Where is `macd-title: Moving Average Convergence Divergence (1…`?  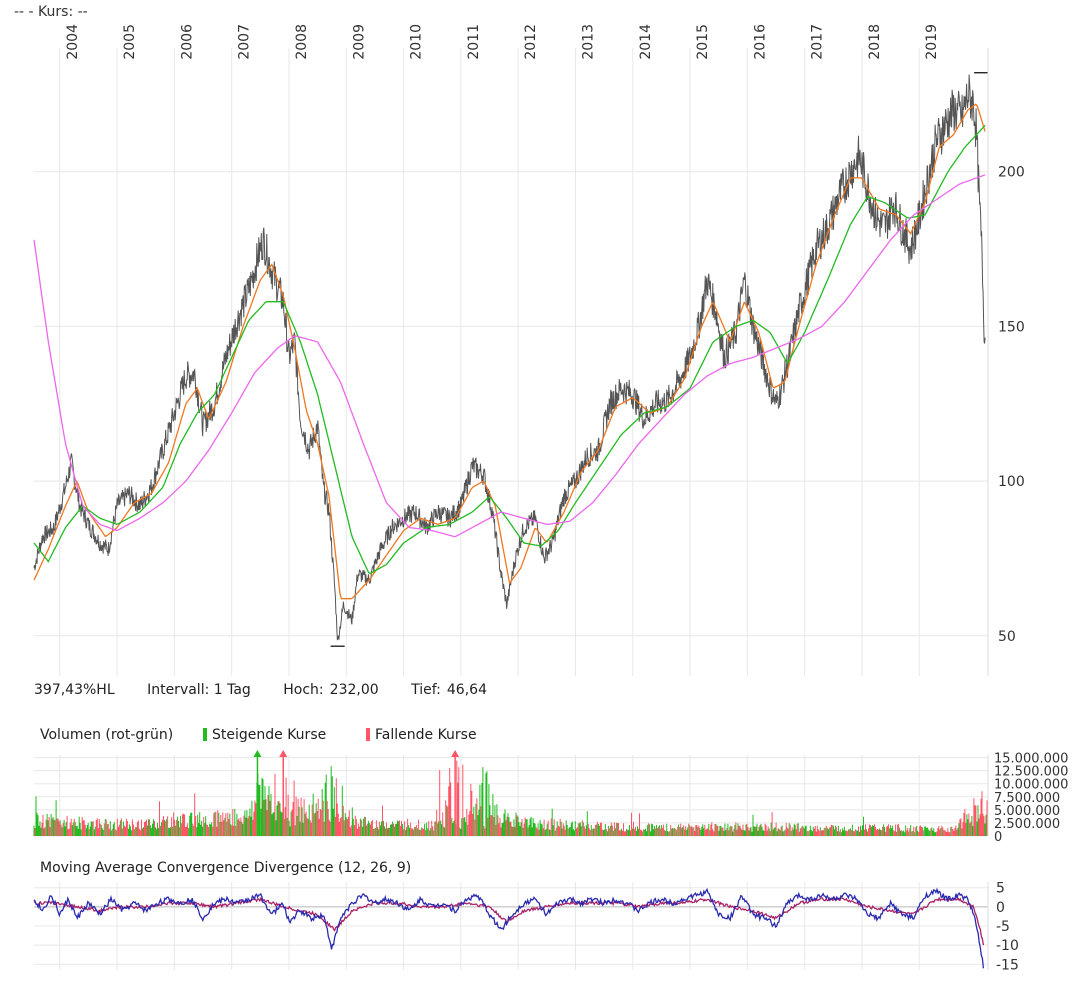
macd-title: Moving Average Convergence Divergence (1… is located at coordinates (226, 868).